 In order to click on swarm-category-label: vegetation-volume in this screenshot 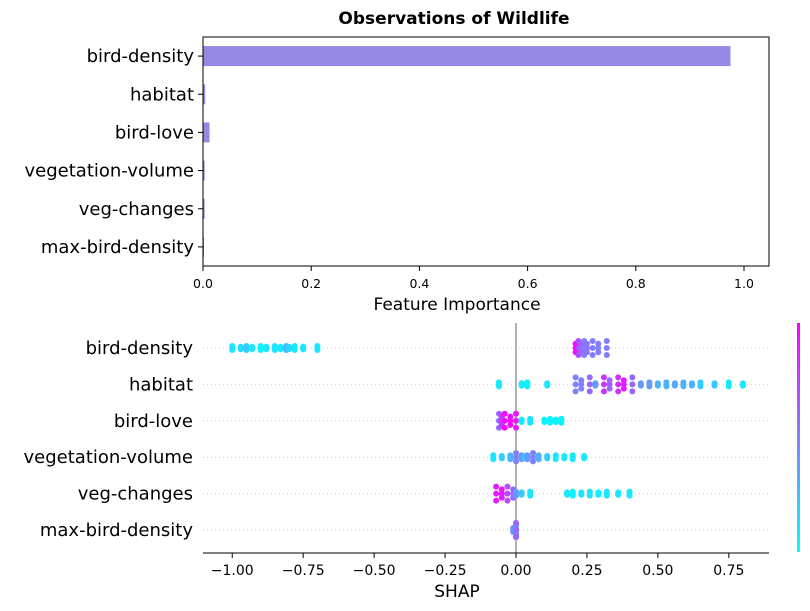, I will do `click(109, 457)`.